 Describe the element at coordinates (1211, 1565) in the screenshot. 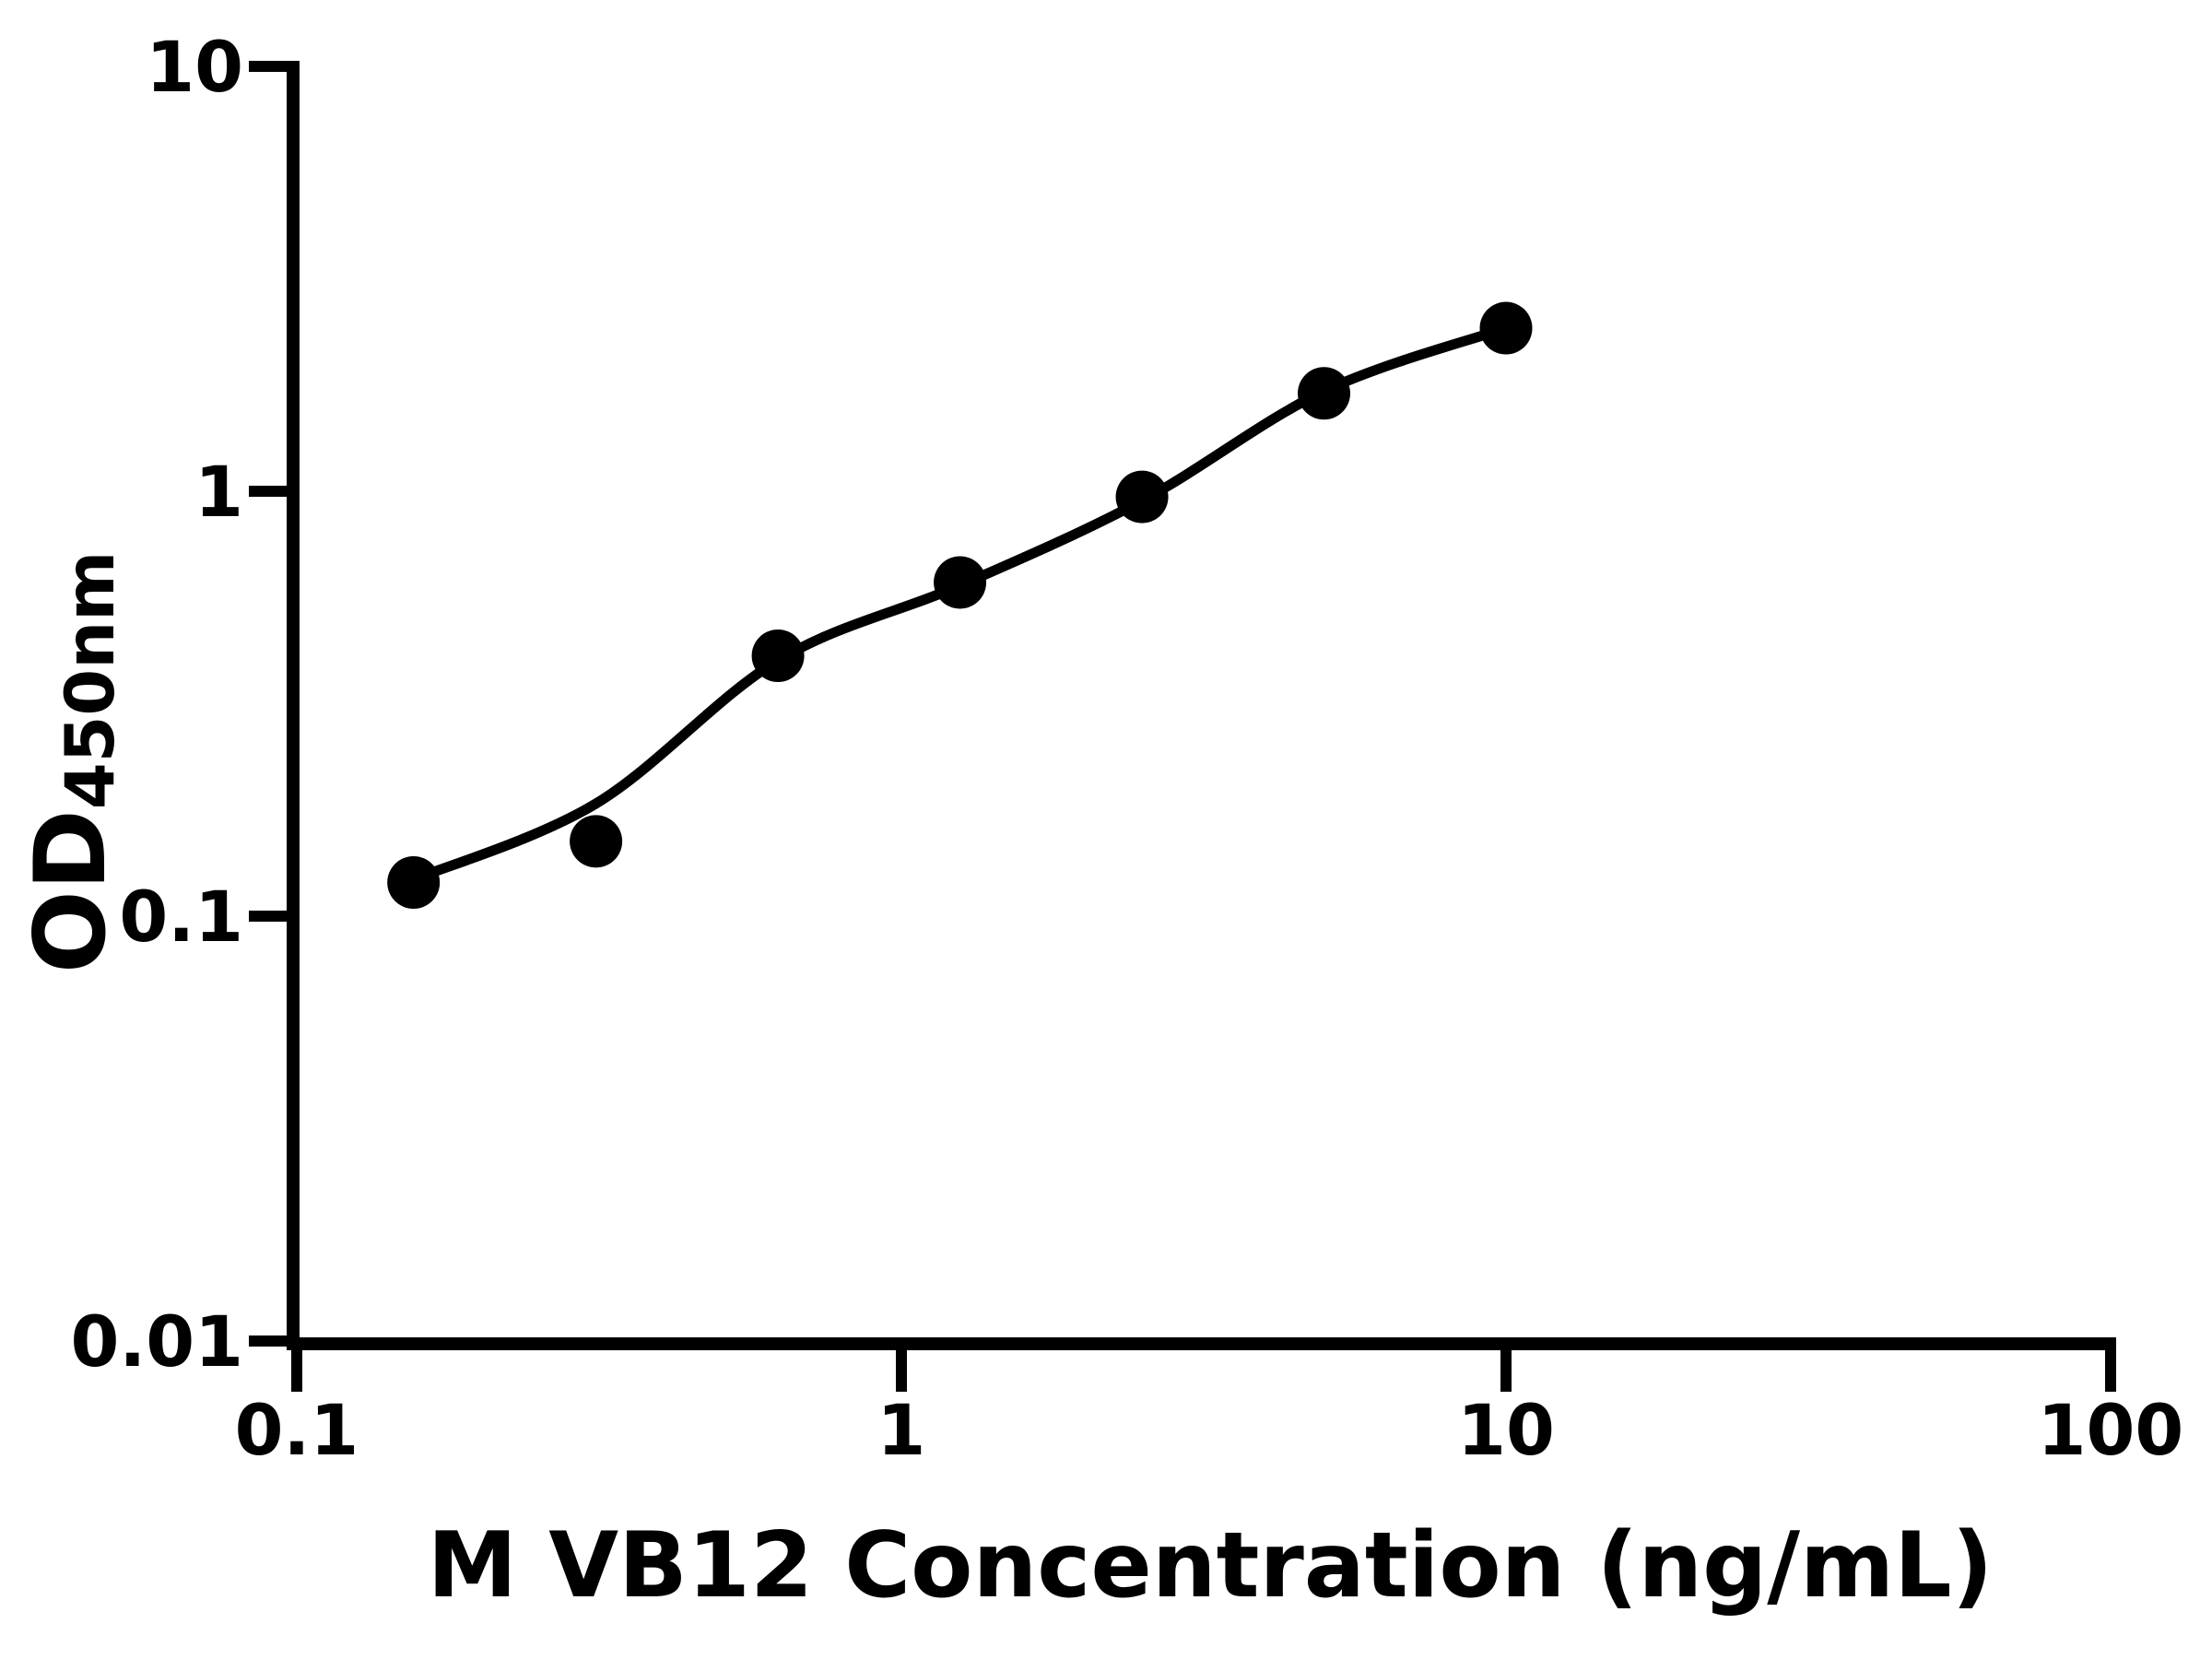

I see `x-axis-title: M VB12 Concentration (ng/mL)` at that location.